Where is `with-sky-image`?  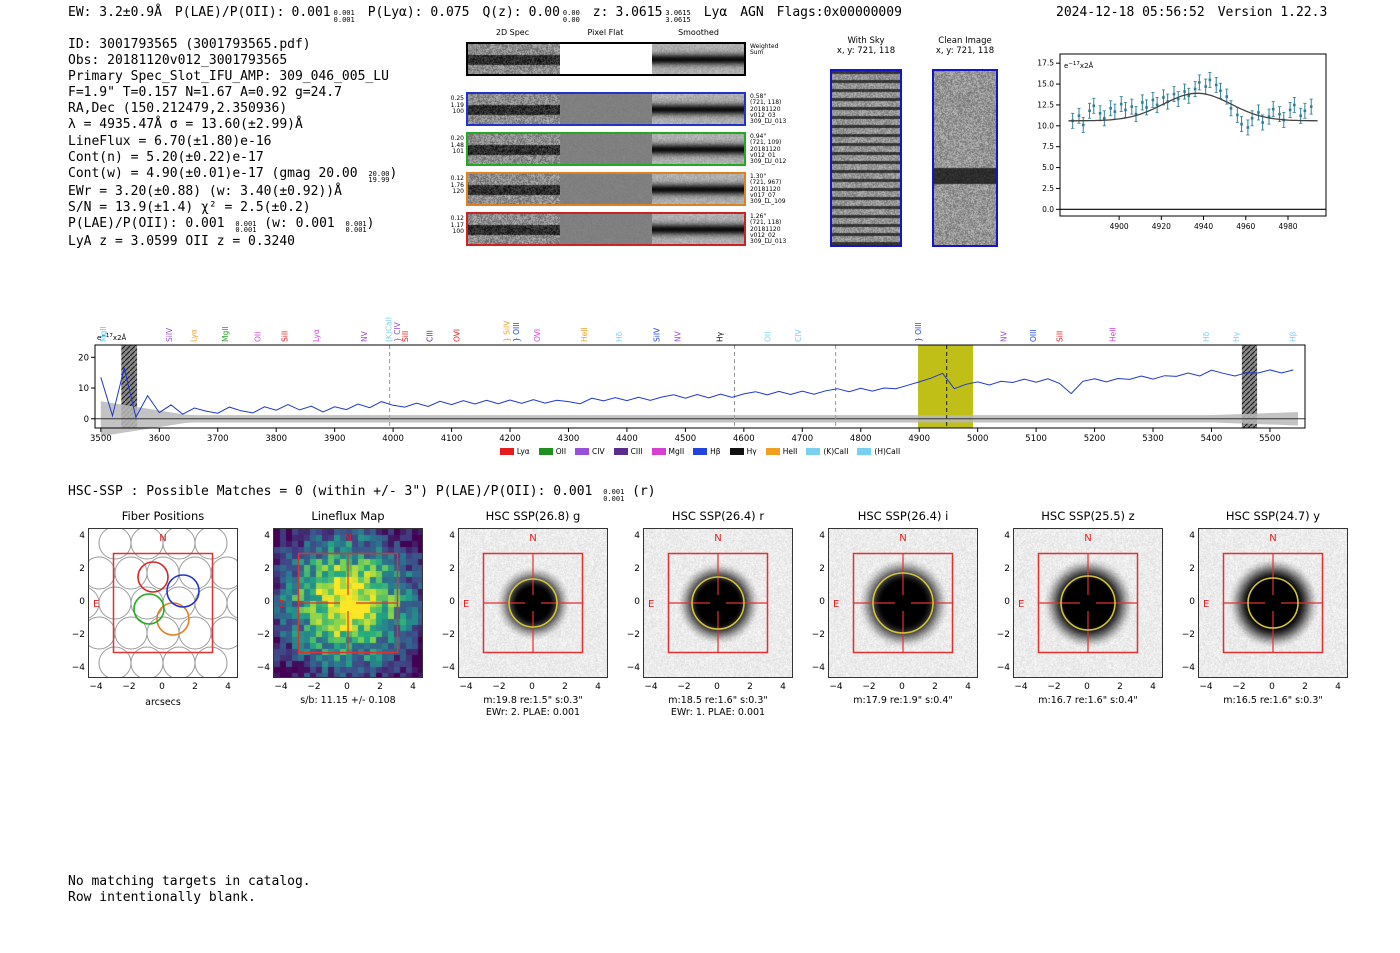
with-sky-image is located at coordinates (866, 158).